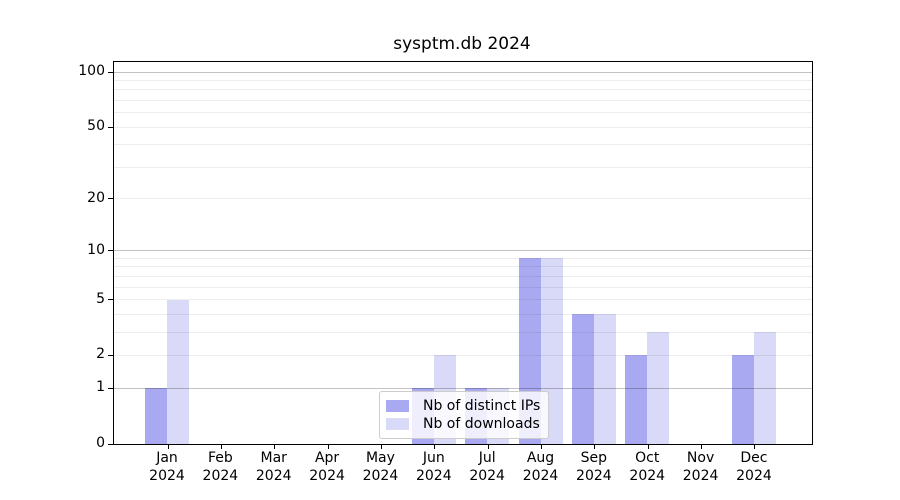 This screenshot has height=500, width=900. I want to click on x-tick-label-mar: Mar 2024, so click(273, 467).